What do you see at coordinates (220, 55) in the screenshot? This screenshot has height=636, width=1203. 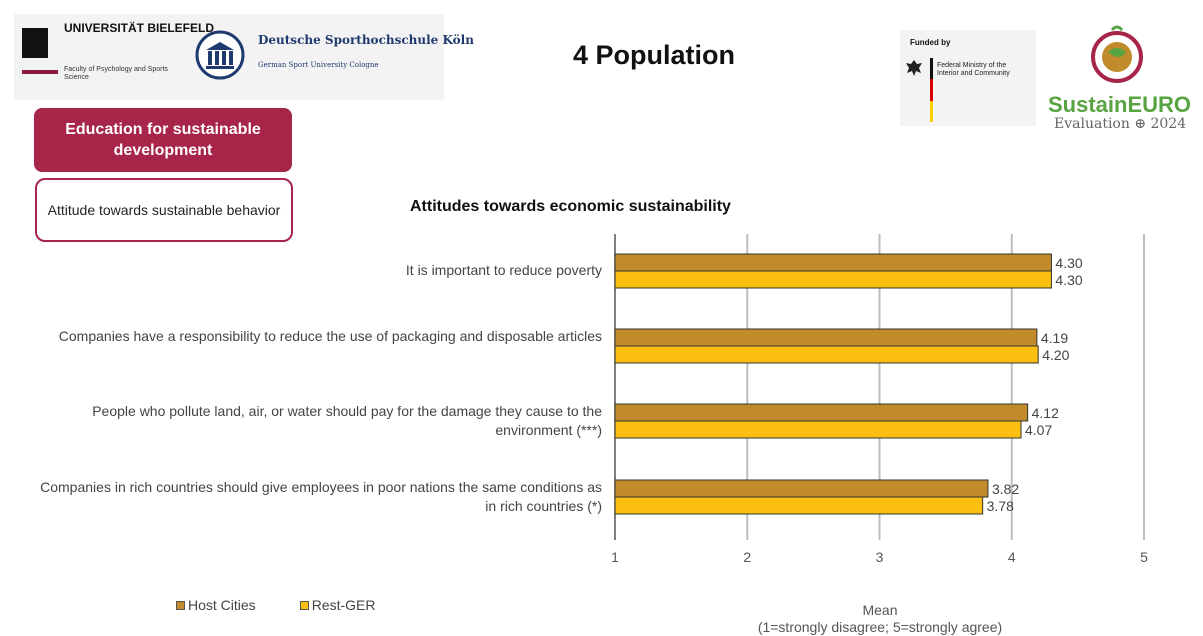 I see `dshs-seal-icon` at bounding box center [220, 55].